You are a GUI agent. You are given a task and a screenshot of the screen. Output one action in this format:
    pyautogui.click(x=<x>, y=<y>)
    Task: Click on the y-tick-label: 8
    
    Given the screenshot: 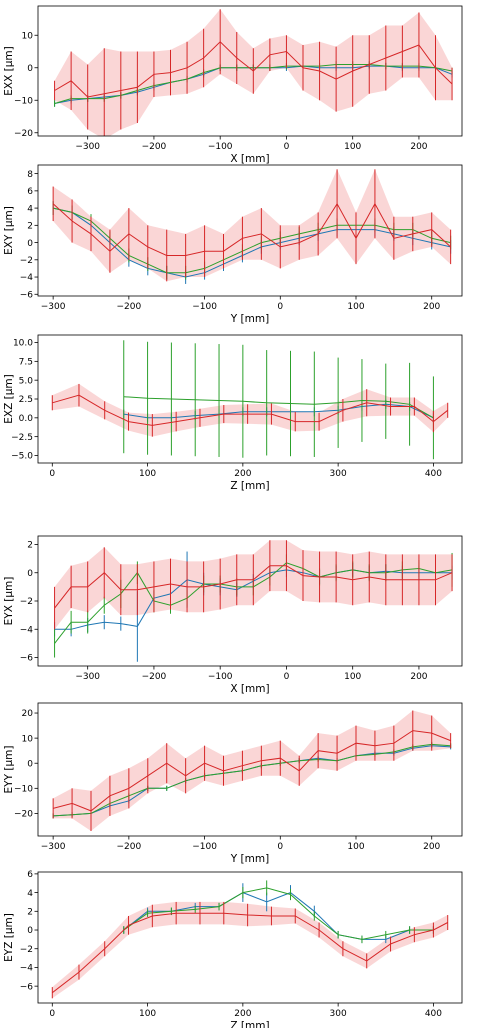 What is the action you would take?
    pyautogui.click(x=30, y=175)
    